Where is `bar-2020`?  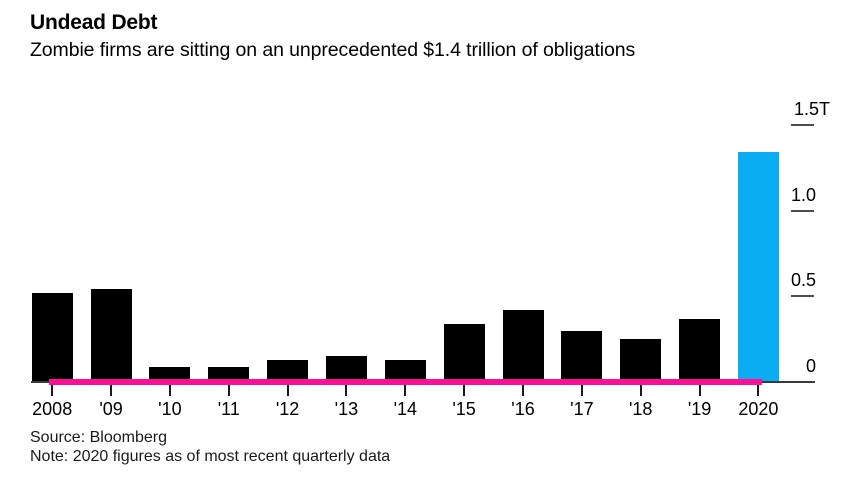 bar-2020 is located at coordinates (758, 267).